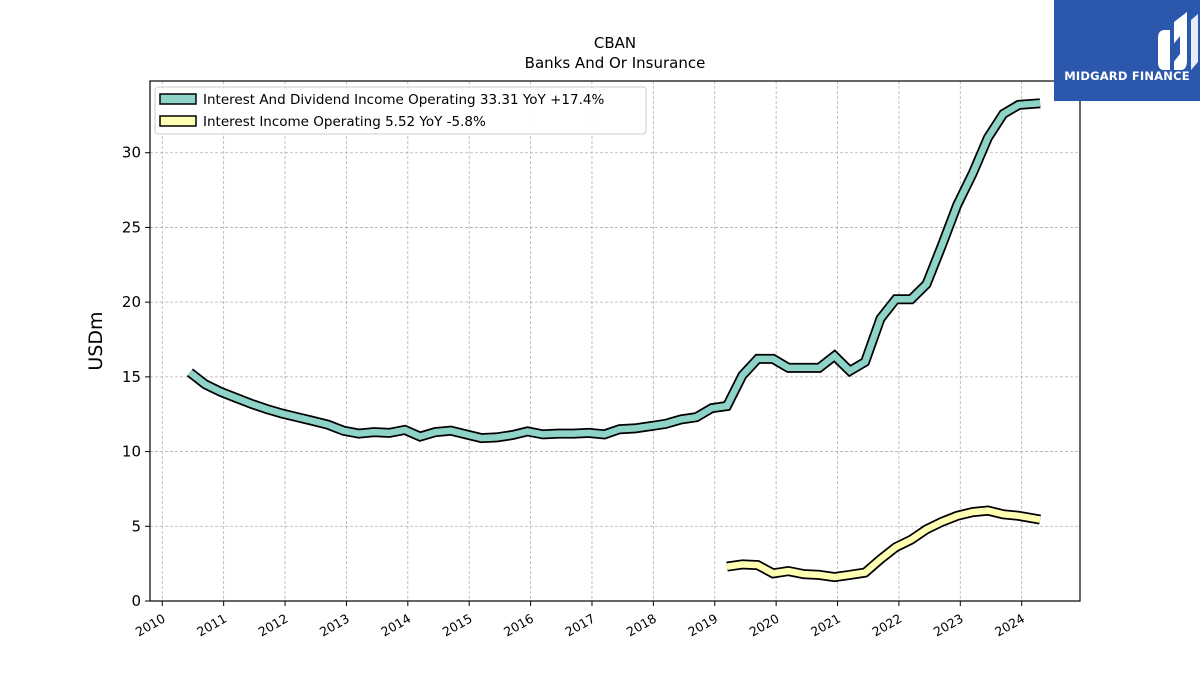 The height and width of the screenshot is (675, 1200). I want to click on legend-swatch-interest-income, so click(178, 121).